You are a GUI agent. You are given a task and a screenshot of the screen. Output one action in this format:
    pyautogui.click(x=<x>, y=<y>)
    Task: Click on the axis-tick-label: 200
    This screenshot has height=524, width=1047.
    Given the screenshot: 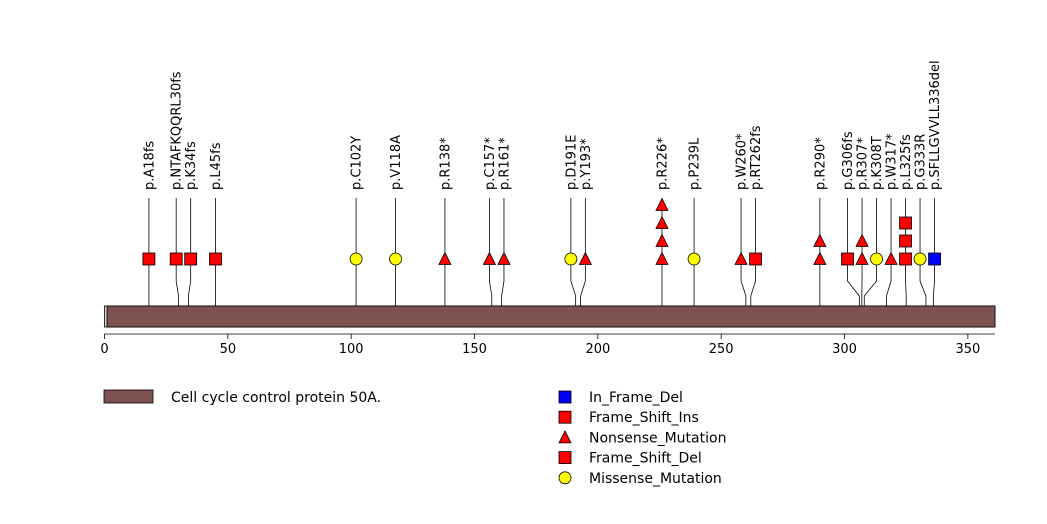 What is the action you would take?
    pyautogui.click(x=597, y=349)
    